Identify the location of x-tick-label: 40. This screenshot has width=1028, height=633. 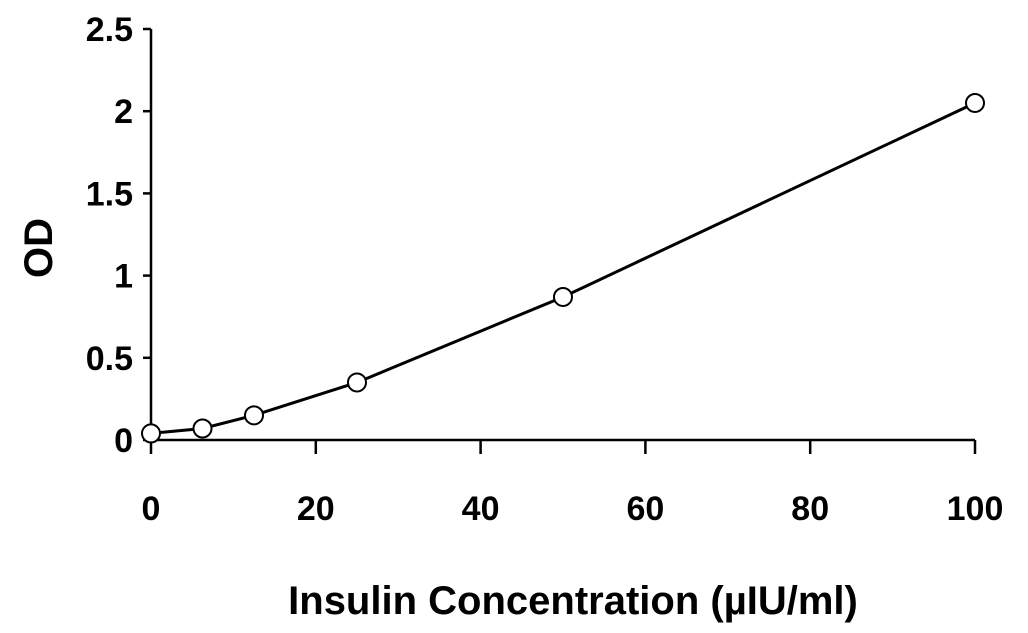
(481, 509).